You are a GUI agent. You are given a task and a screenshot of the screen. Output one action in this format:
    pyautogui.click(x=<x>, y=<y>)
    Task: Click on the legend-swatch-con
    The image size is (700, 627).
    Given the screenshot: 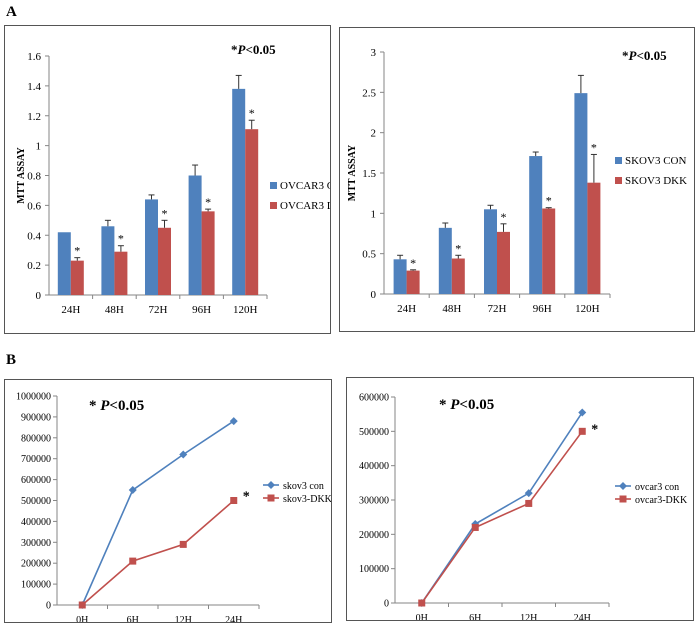 What is the action you would take?
    pyautogui.click(x=273, y=185)
    